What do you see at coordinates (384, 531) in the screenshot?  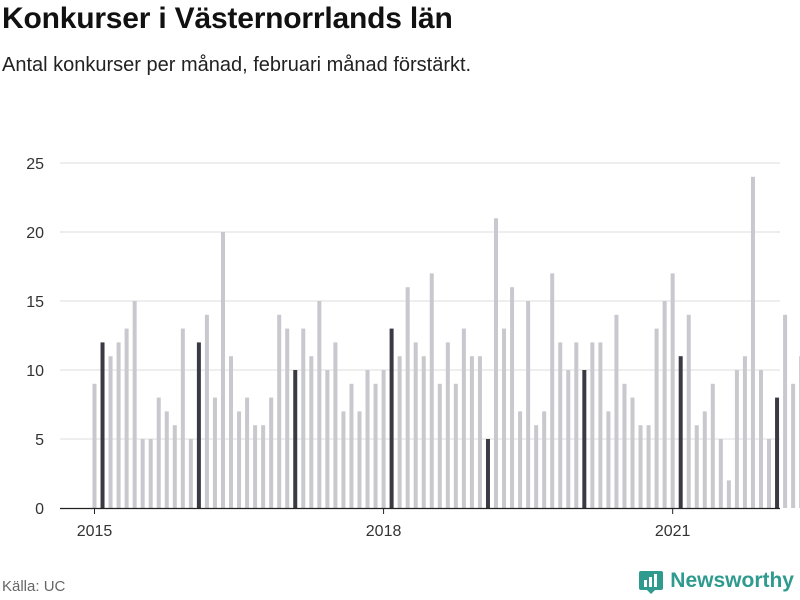 I see `x-tick-label: 2018` at bounding box center [384, 531].